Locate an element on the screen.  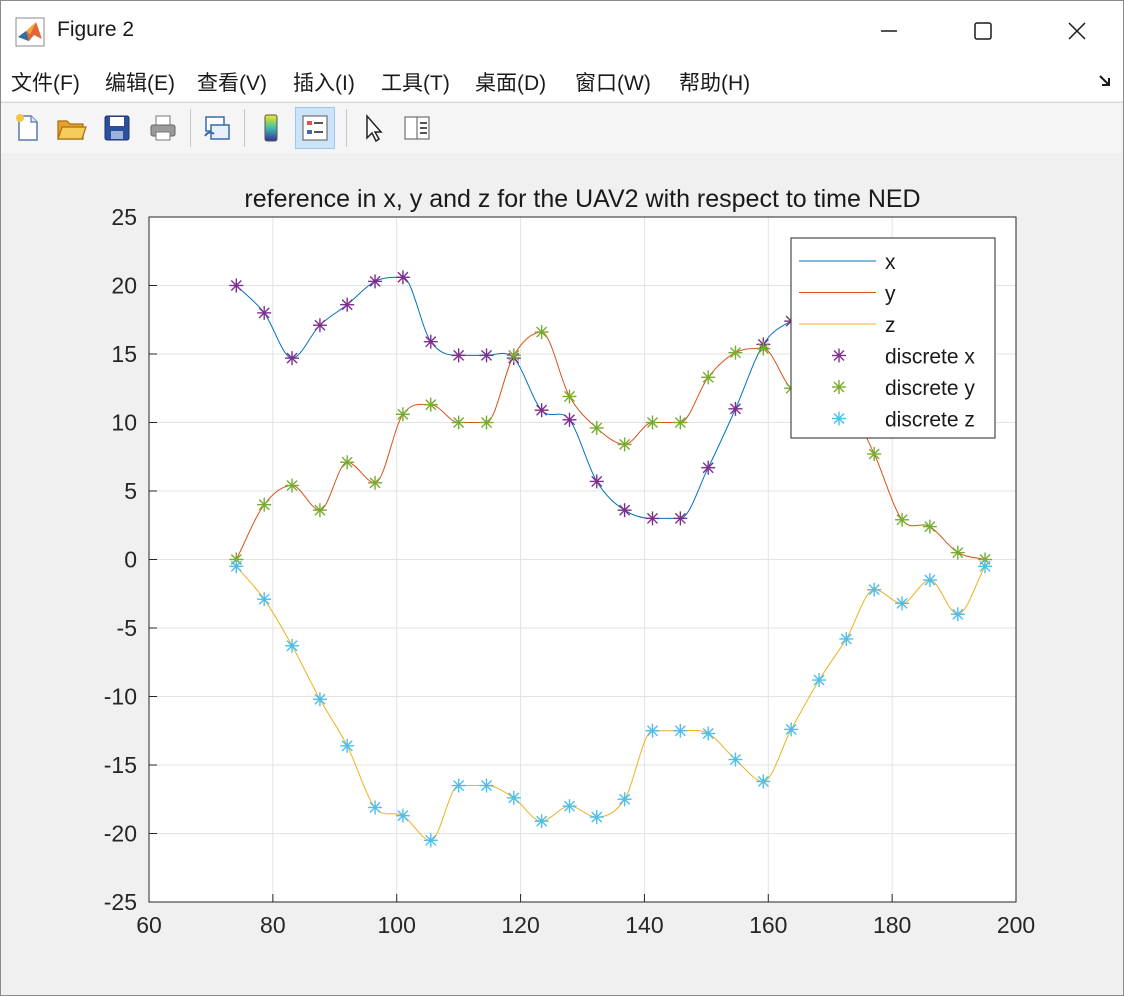
link-plot-button is located at coordinates (217, 128).